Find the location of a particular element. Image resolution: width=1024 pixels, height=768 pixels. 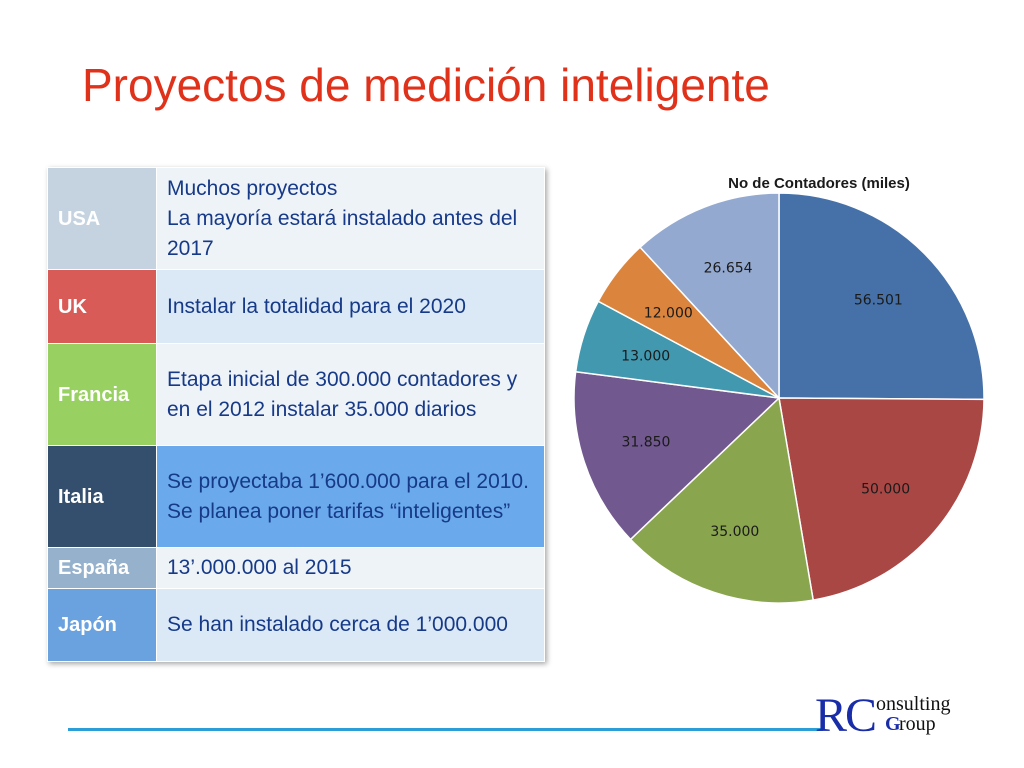

description-cell: Se han instalado cerca de 1’000.000 is located at coordinates (350, 625).